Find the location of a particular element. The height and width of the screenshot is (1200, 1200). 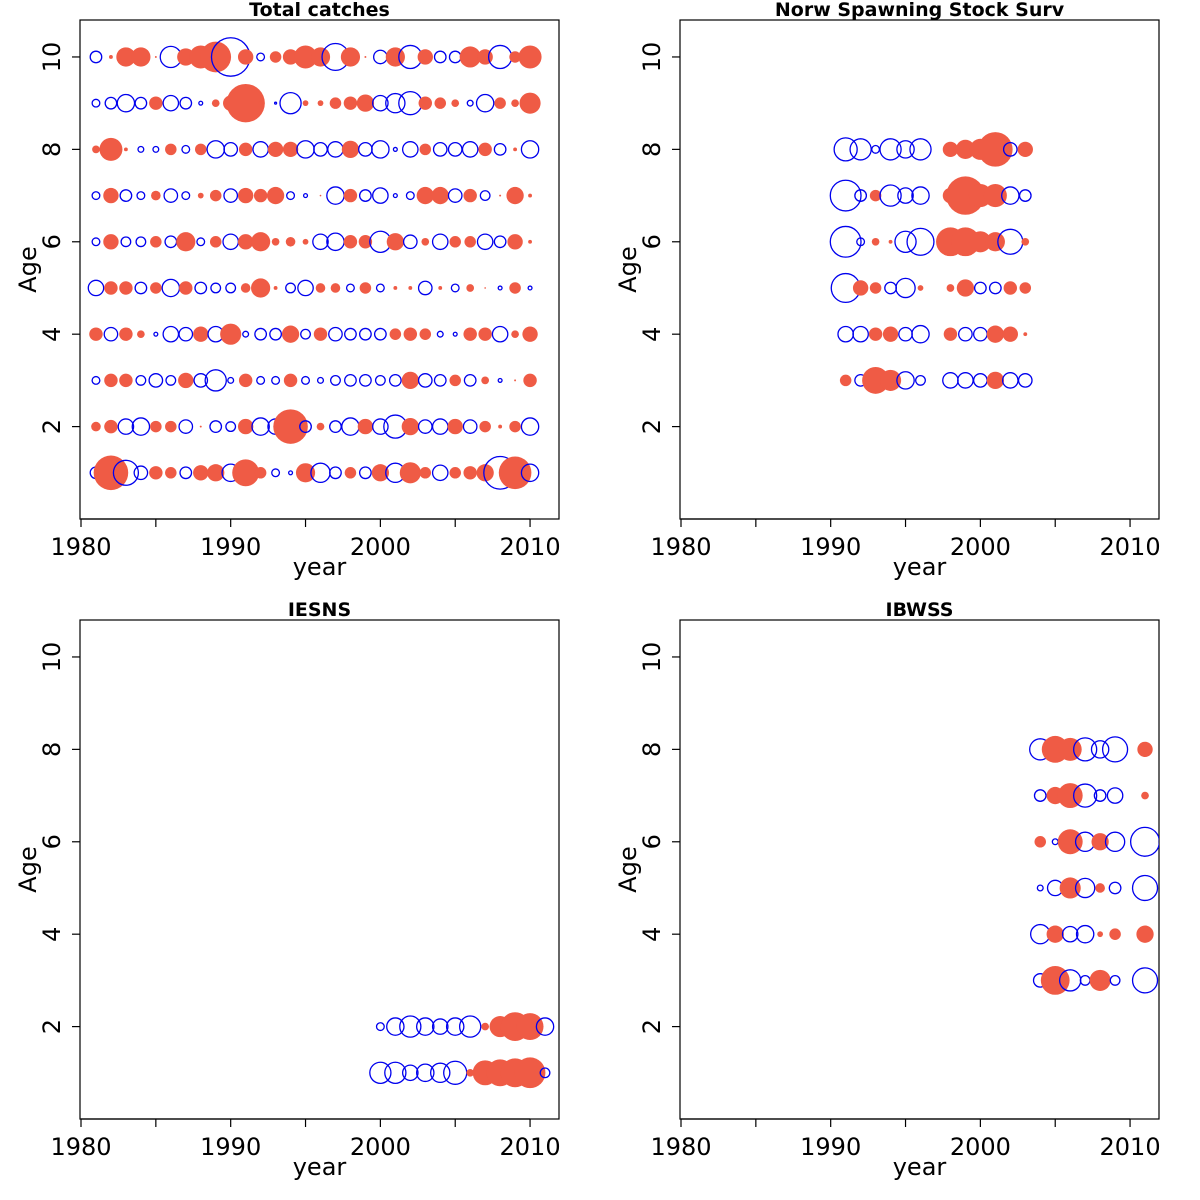

x-tick-label: 1990 is located at coordinates (230, 547).